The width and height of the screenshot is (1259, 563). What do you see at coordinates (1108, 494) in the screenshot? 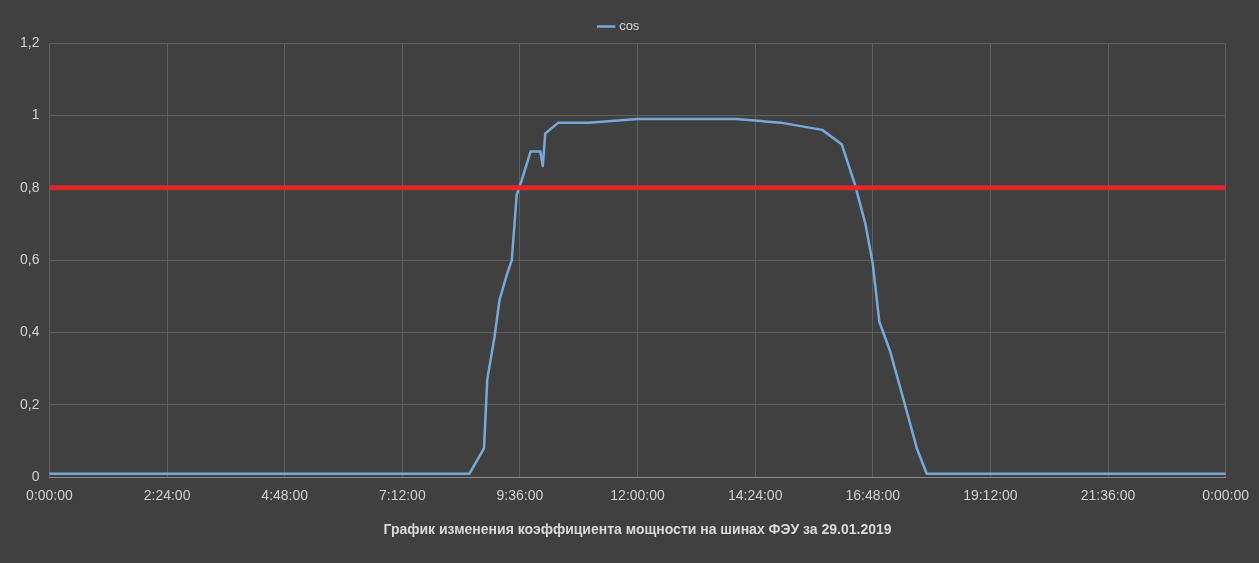
I see `x-tick-label: 21:36:00` at bounding box center [1108, 494].